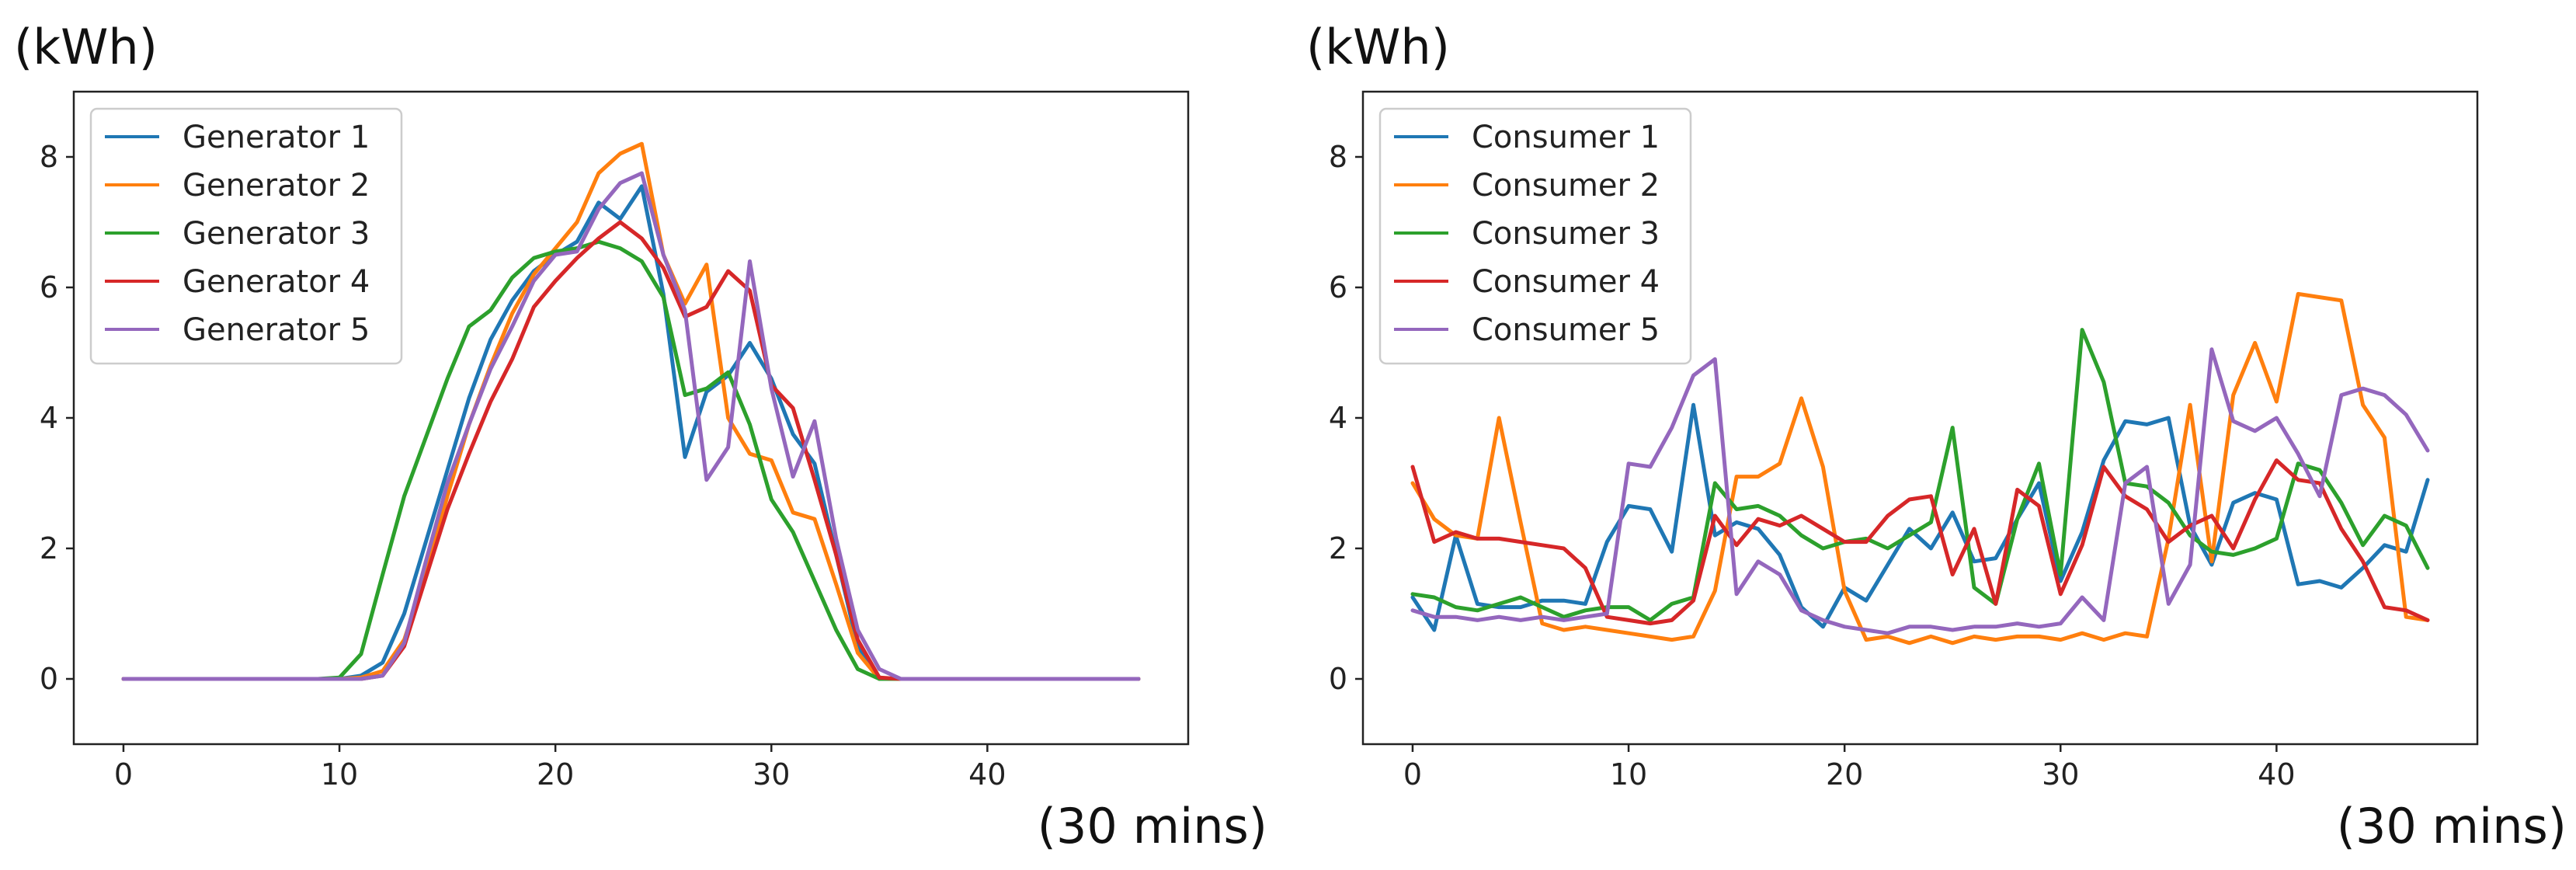 The image size is (2576, 870). What do you see at coordinates (49, 157) in the screenshot?
I see `chart1-ytick-label: 8` at bounding box center [49, 157].